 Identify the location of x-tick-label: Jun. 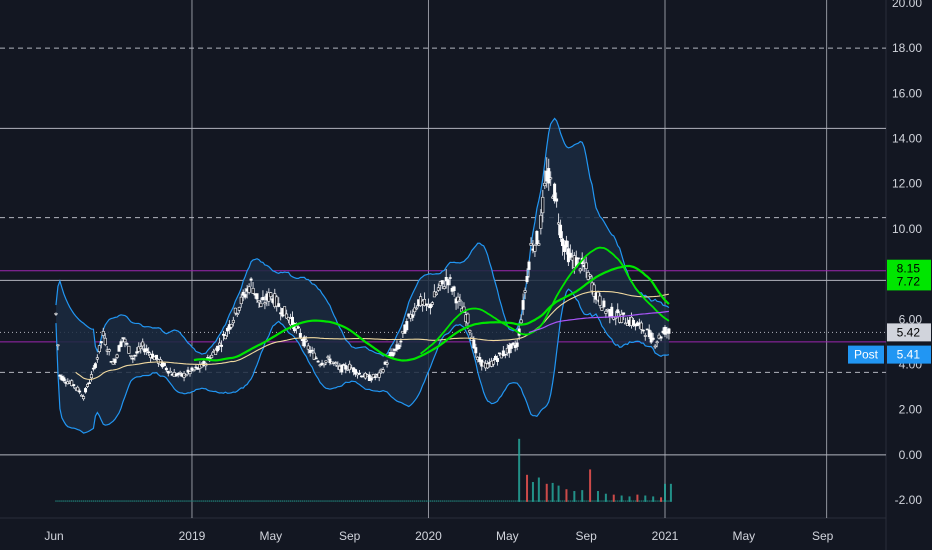
(53, 536).